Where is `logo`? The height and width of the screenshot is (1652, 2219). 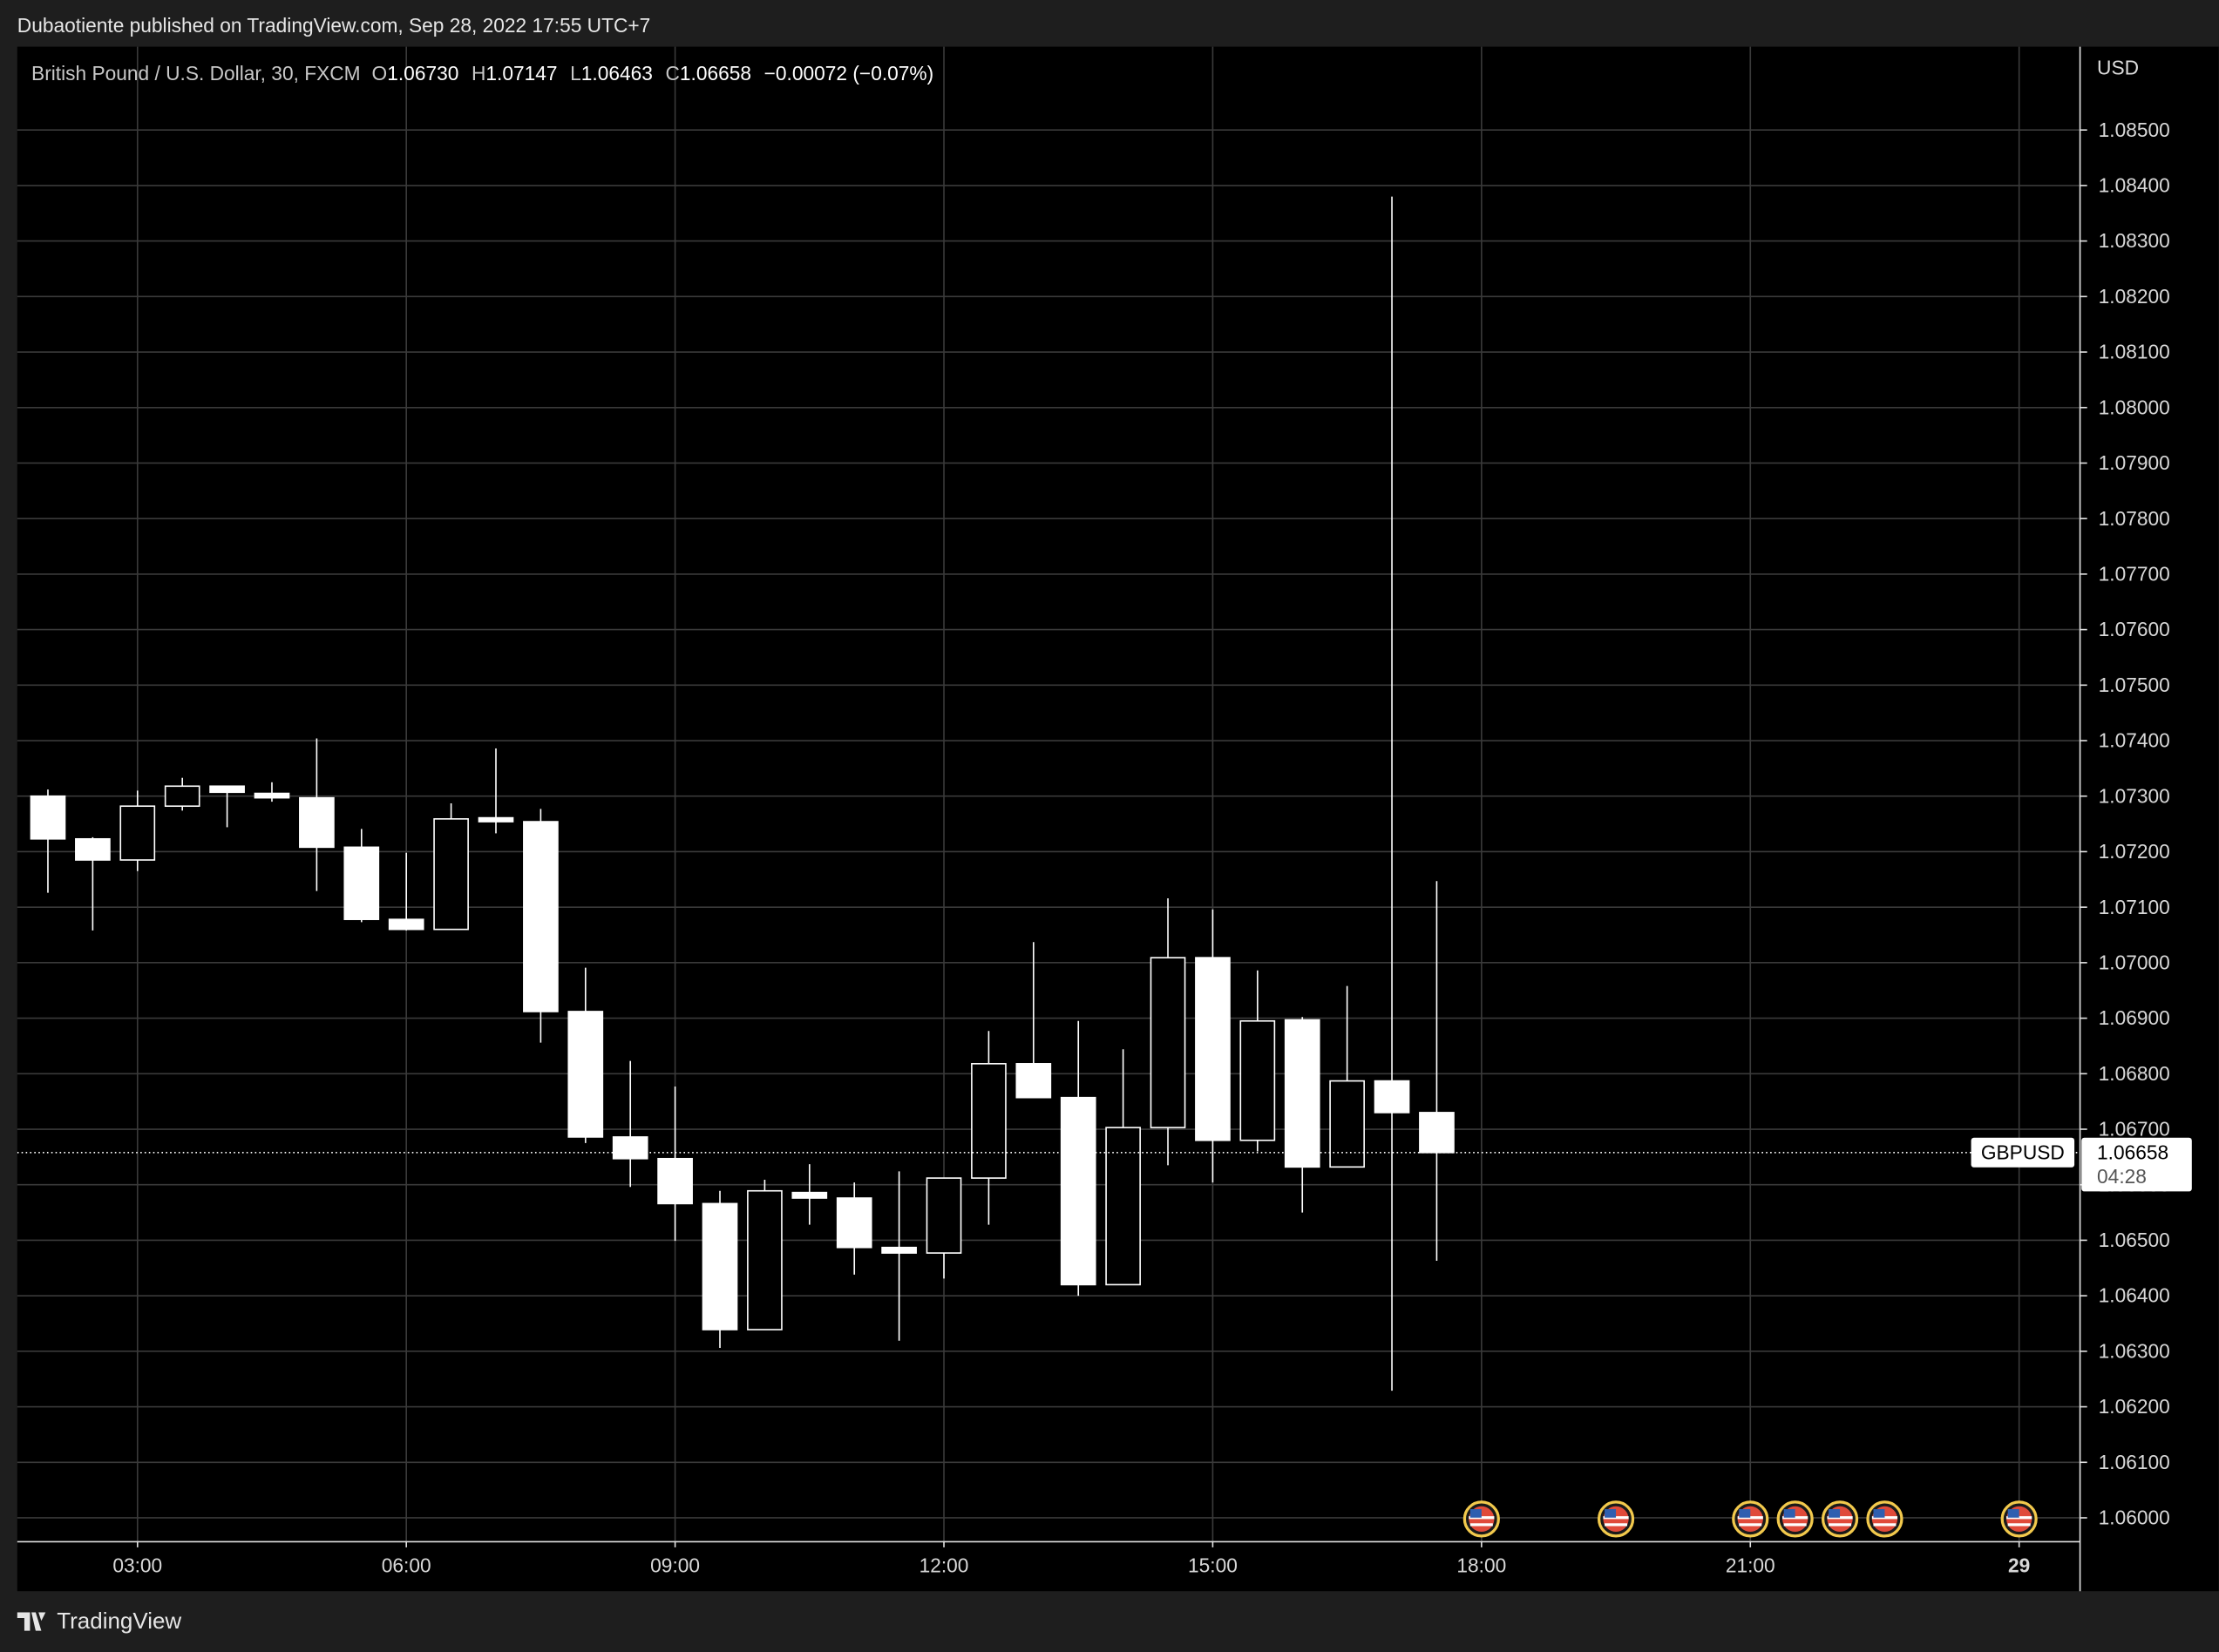 logo is located at coordinates (31, 1621).